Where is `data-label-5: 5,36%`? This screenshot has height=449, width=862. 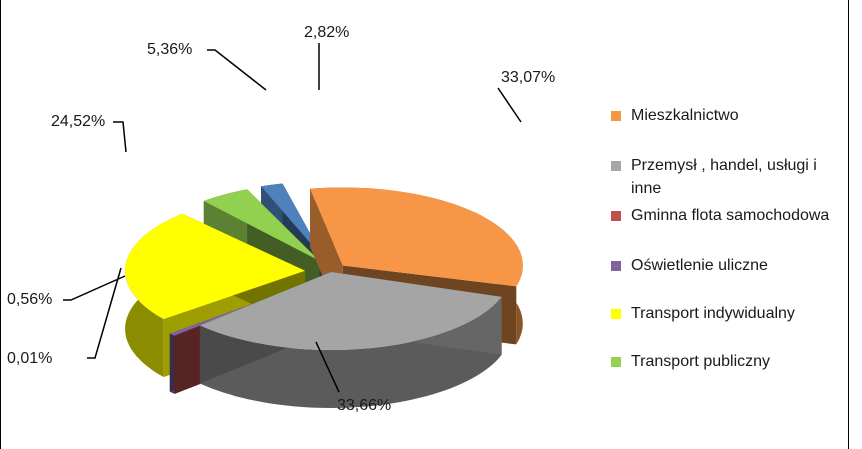 data-label-5: 5,36% is located at coordinates (169, 49).